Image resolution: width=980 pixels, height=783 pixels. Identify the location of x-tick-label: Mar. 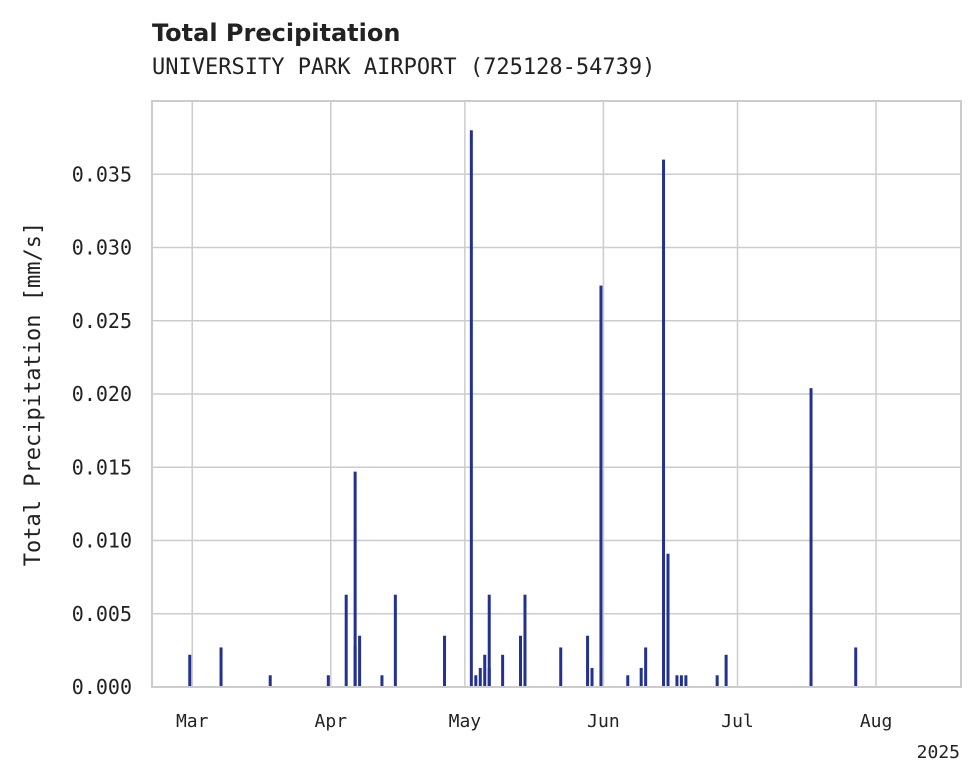
(192, 721).